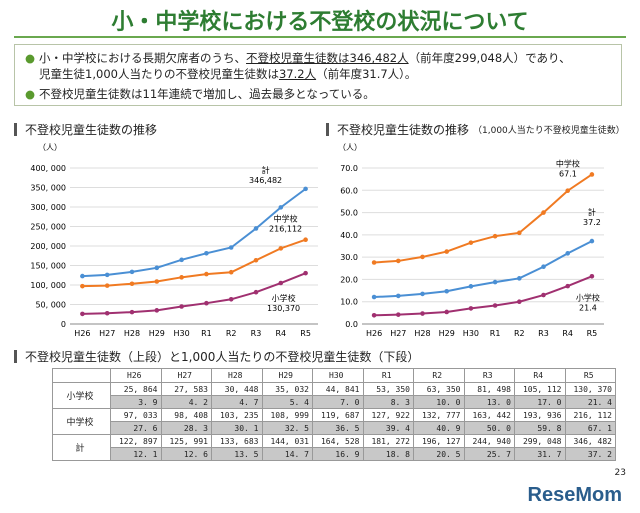  Describe the element at coordinates (143, 58) in the screenshot. I see `text: 小・中学校における長期欠席者のうち、` at that location.